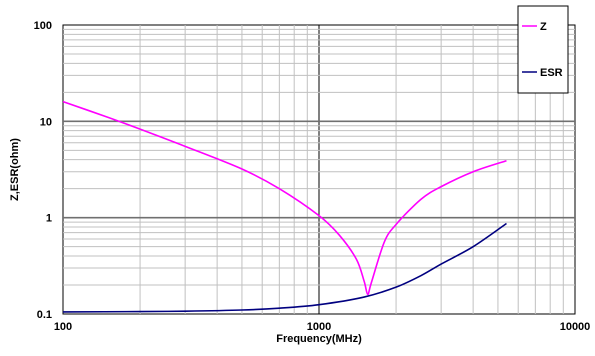 This screenshot has height=356, width=595. Describe the element at coordinates (46, 122) in the screenshot. I see `y-tick-label: 10` at that location.